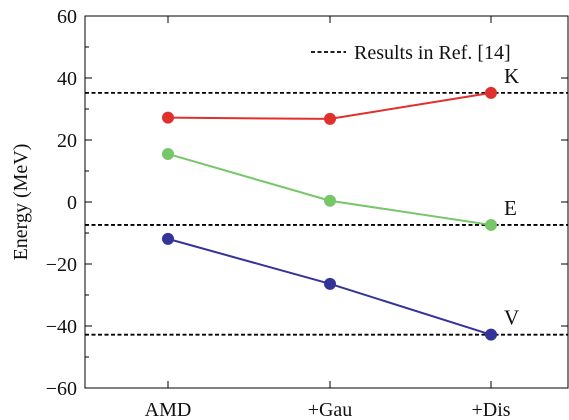 The width and height of the screenshot is (569, 420). Describe the element at coordinates (511, 76) in the screenshot. I see `series-label-k: K` at that location.